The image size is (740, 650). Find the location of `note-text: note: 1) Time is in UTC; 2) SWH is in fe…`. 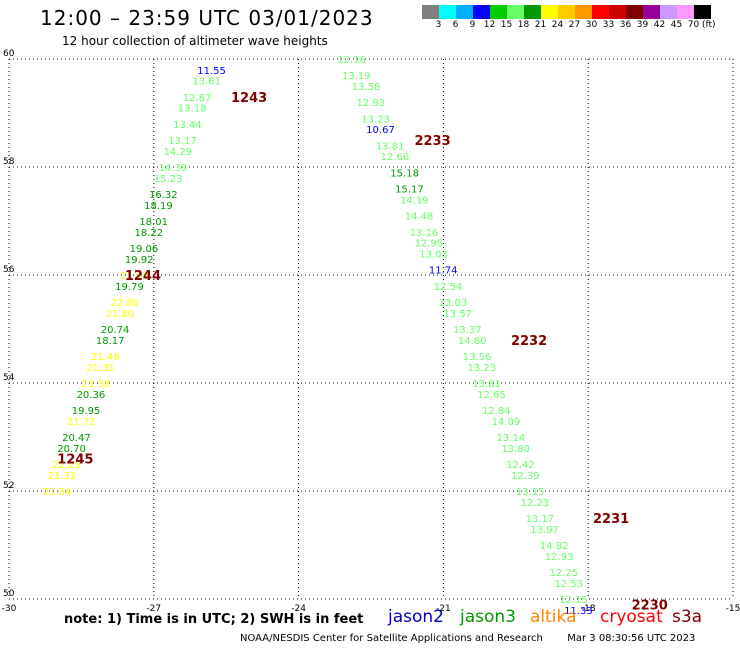

note-text: note: 1) Time is in UTC; 2) SWH is in fe… is located at coordinates (214, 619).